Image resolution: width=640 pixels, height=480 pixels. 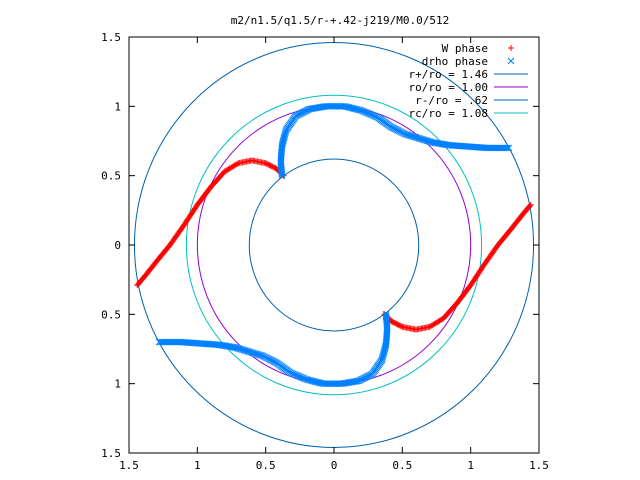 I want to click on legend-label: drho phase, so click(x=455, y=61).